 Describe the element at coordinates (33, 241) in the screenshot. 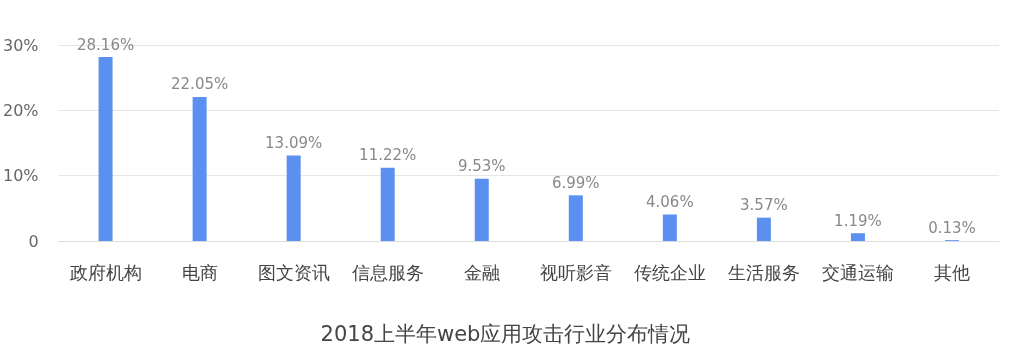

I see `y-tick-label: 0` at that location.